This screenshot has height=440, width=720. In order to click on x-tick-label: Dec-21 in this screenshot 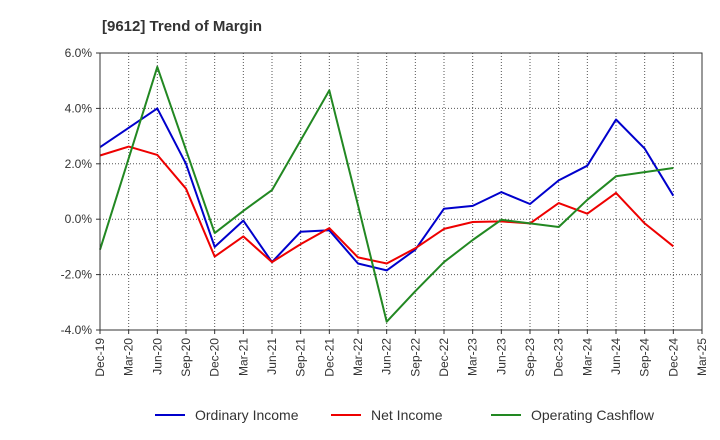, I will do `click(329, 357)`.